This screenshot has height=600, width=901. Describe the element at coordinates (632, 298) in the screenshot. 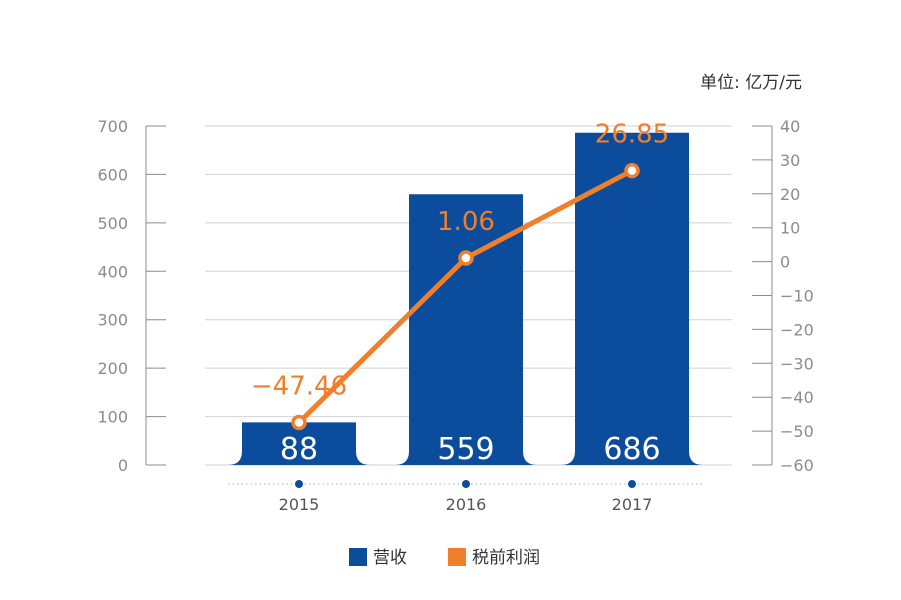

I see `bar-2017` at that location.